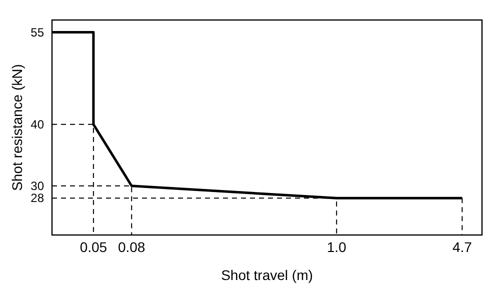  Describe the element at coordinates (462, 247) in the screenshot. I see `x-tick-label: 4.7` at that location.